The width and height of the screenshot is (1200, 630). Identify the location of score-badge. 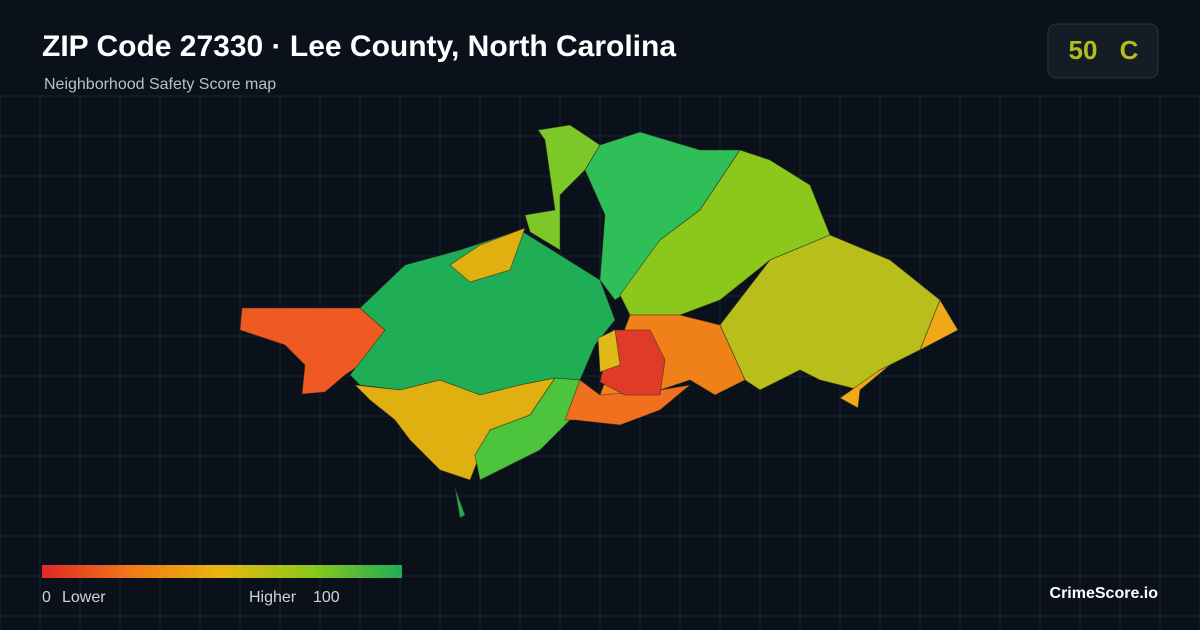
(1103, 51).